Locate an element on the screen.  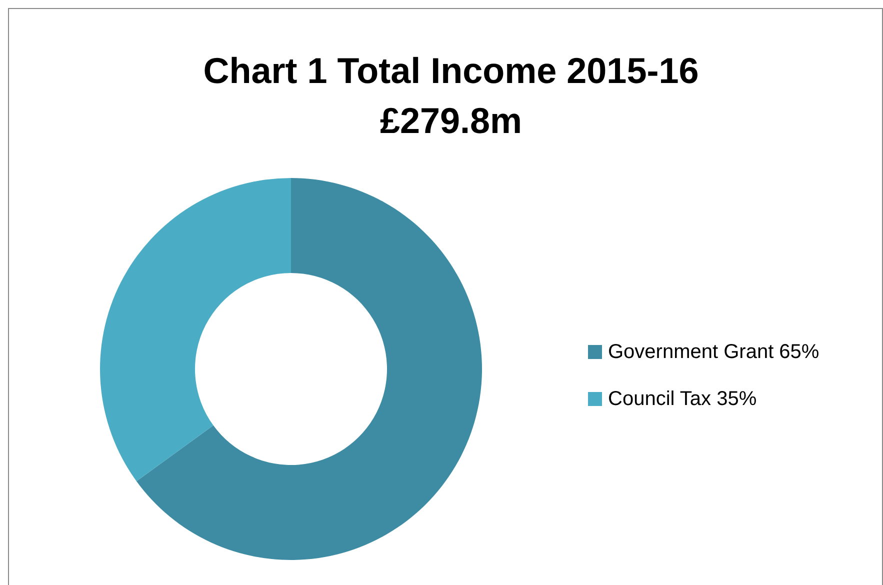
legend-label: Council Tax 35% is located at coordinates (682, 399).